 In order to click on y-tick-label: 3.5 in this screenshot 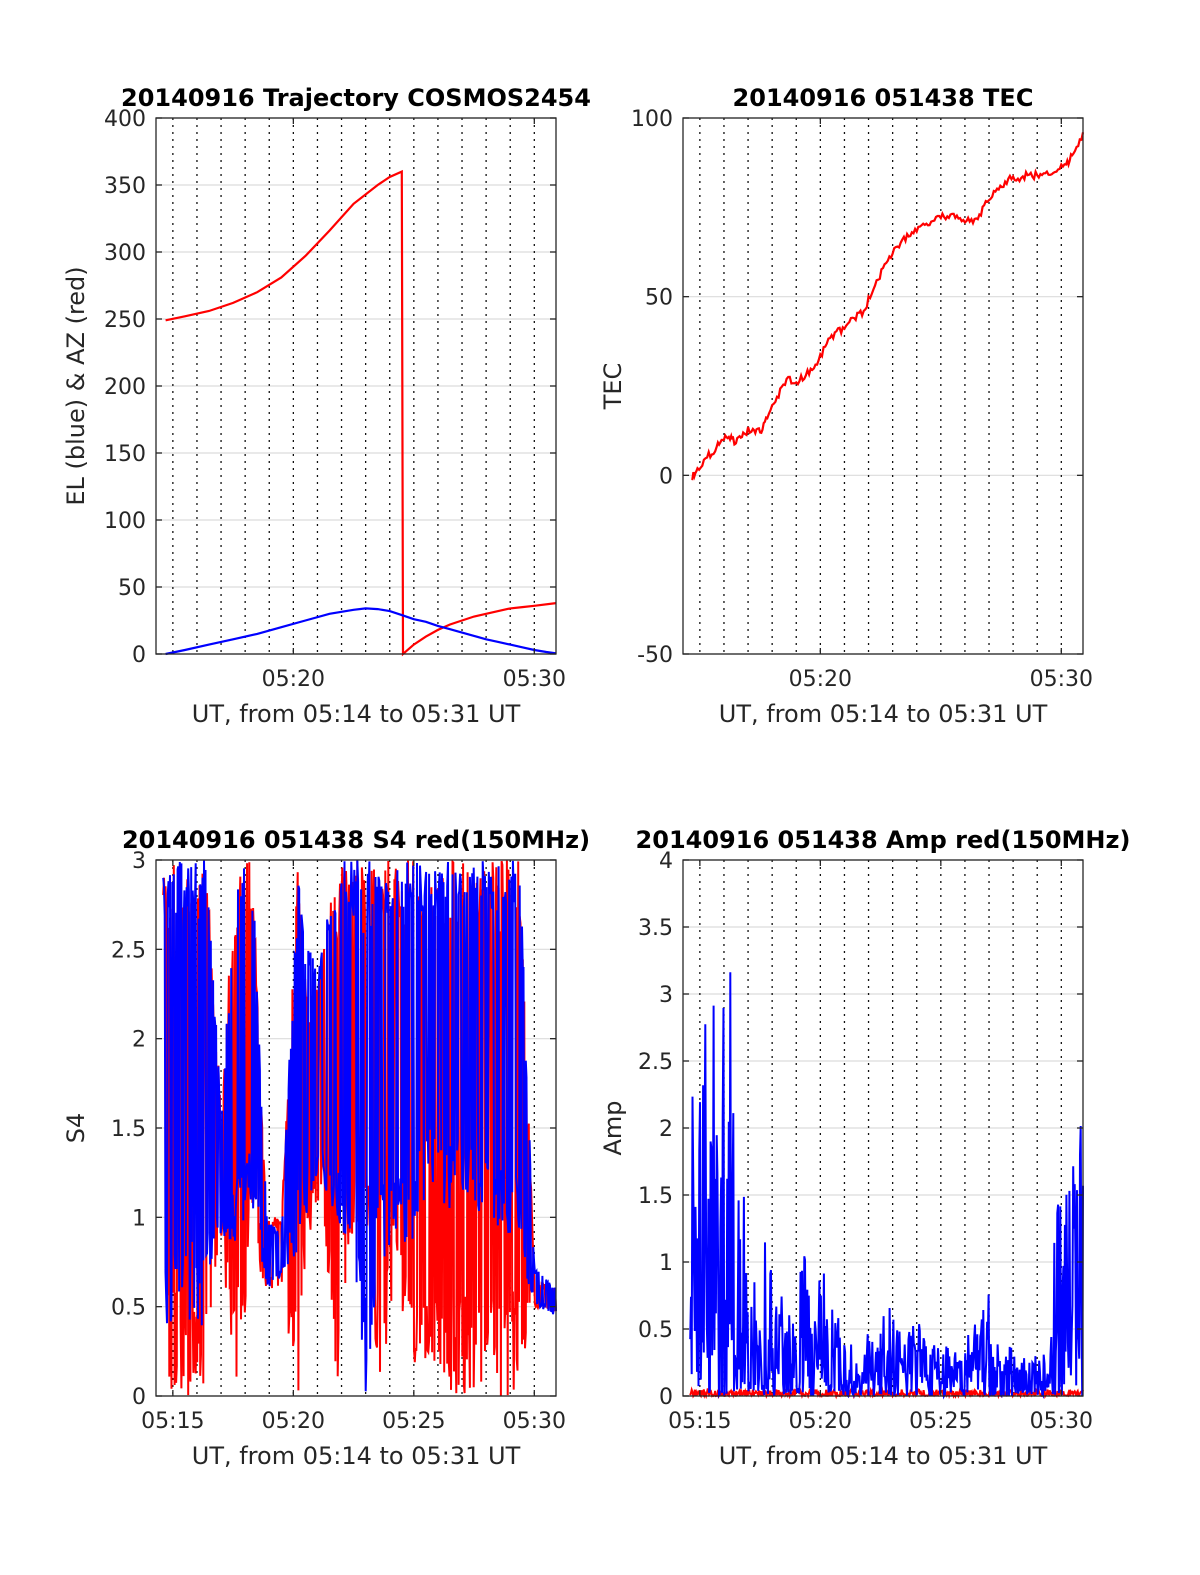, I will do `click(655, 928)`.